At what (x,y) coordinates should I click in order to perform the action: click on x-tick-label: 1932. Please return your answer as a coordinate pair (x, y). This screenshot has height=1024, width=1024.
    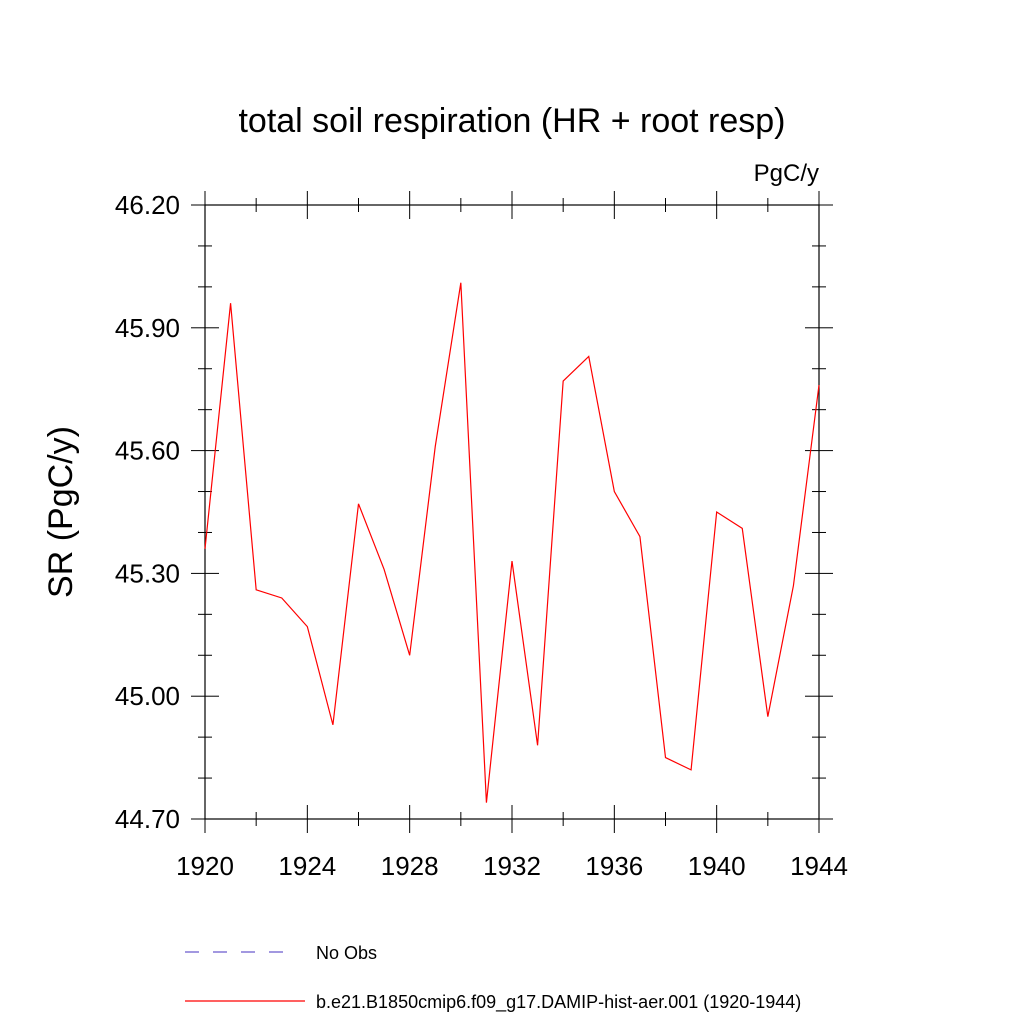
    Looking at the image, I should click on (512, 866).